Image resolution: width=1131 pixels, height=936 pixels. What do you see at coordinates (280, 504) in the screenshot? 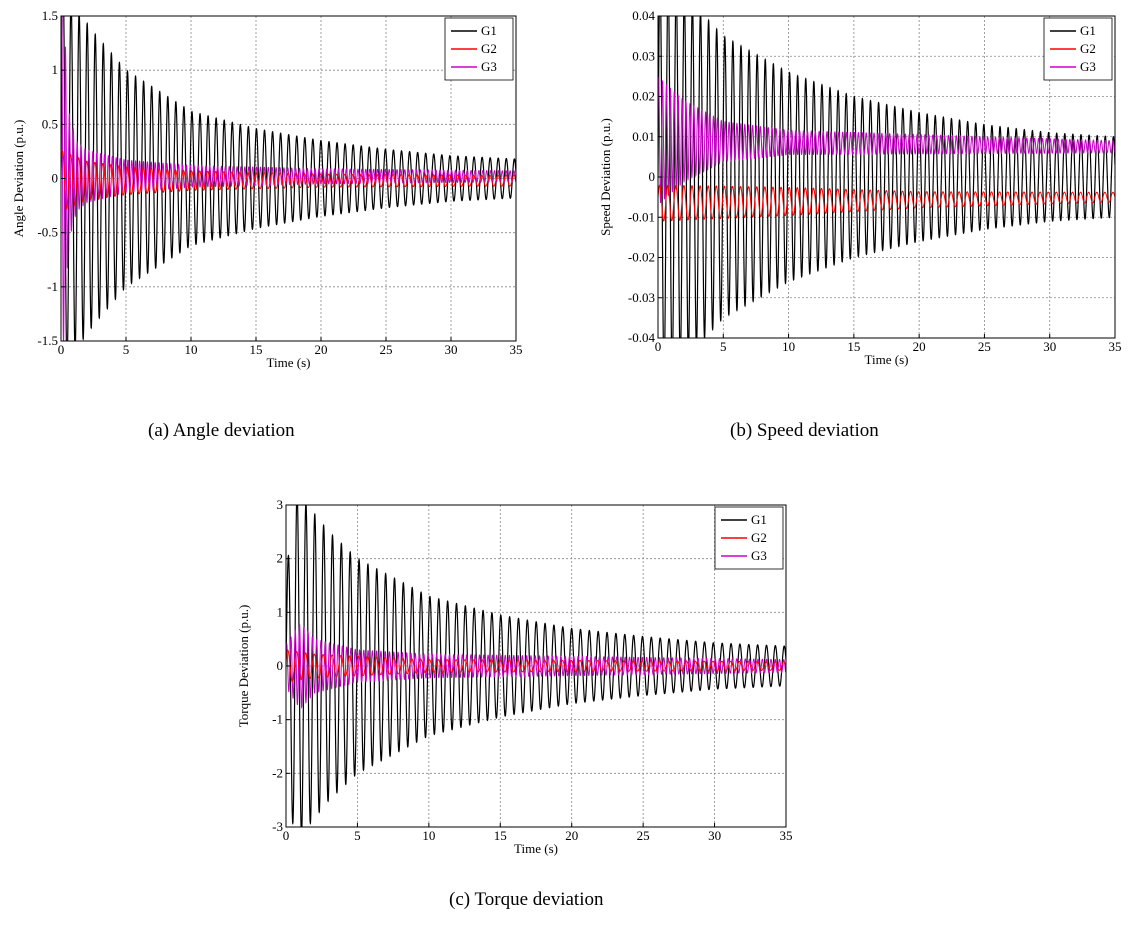
I see `y-tick-label: 3` at bounding box center [280, 504].